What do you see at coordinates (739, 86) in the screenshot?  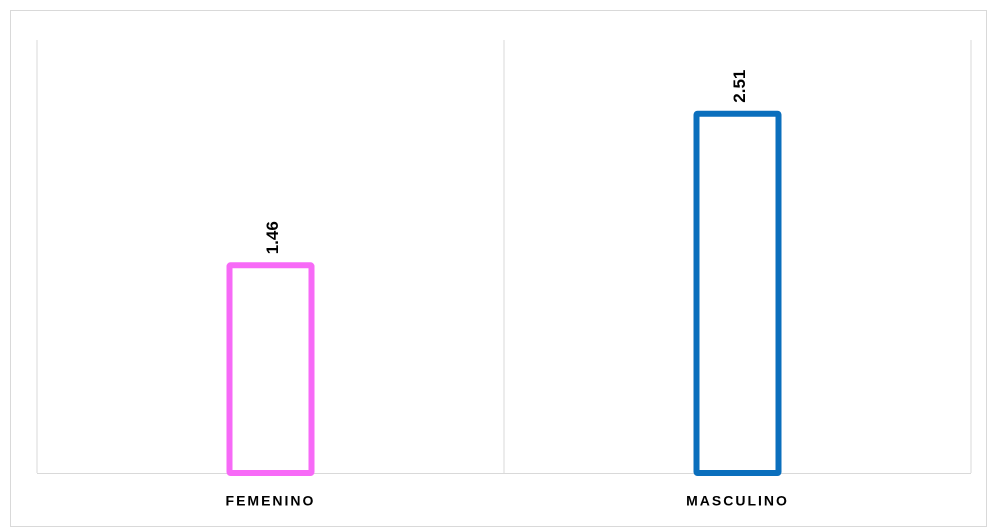 I see `data-label: 2.51` at bounding box center [739, 86].